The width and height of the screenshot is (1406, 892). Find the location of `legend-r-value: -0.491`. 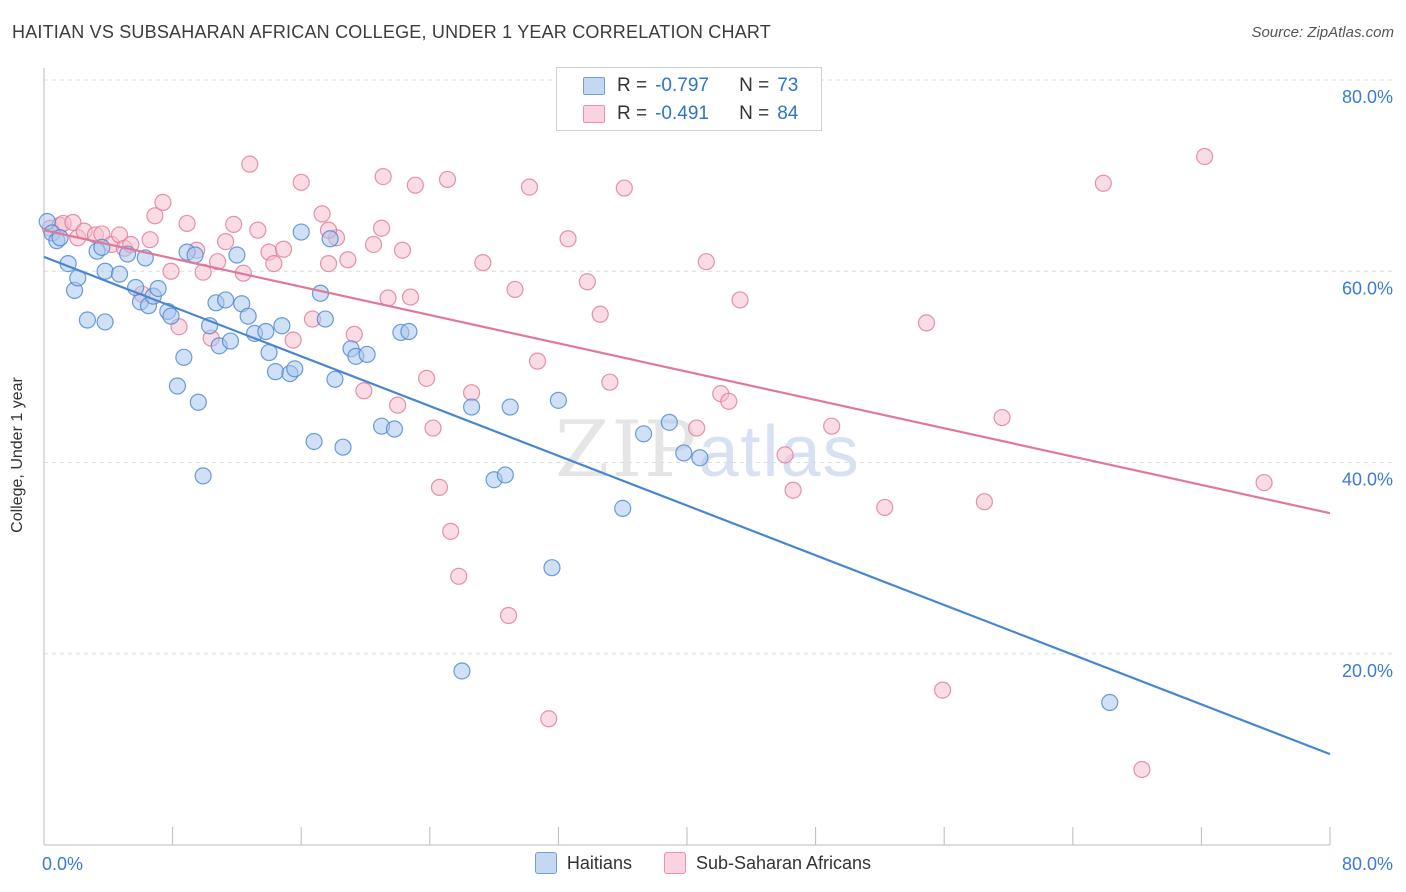

legend-r-value: -0.491 is located at coordinates (682, 113).